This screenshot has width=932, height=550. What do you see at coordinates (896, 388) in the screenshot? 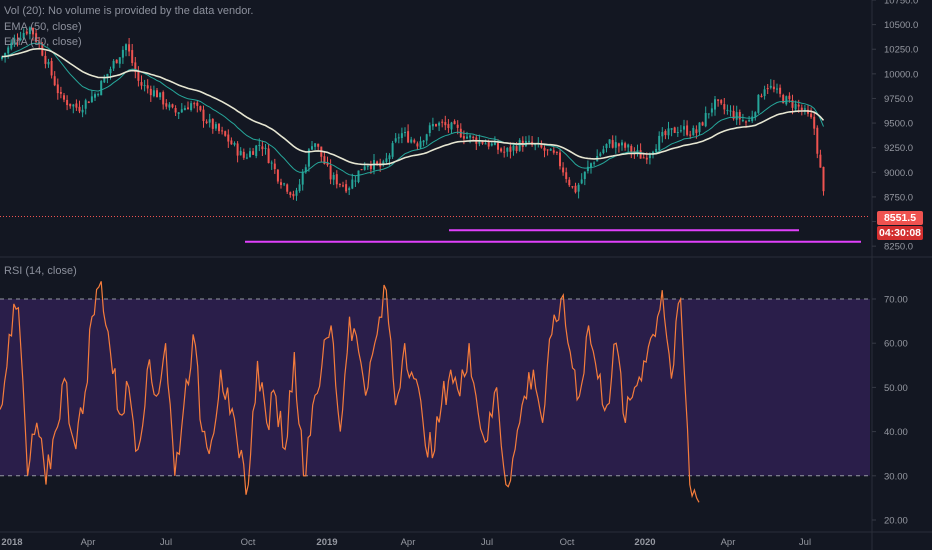
I see `rsi-tick-label: 50.00` at bounding box center [896, 388].